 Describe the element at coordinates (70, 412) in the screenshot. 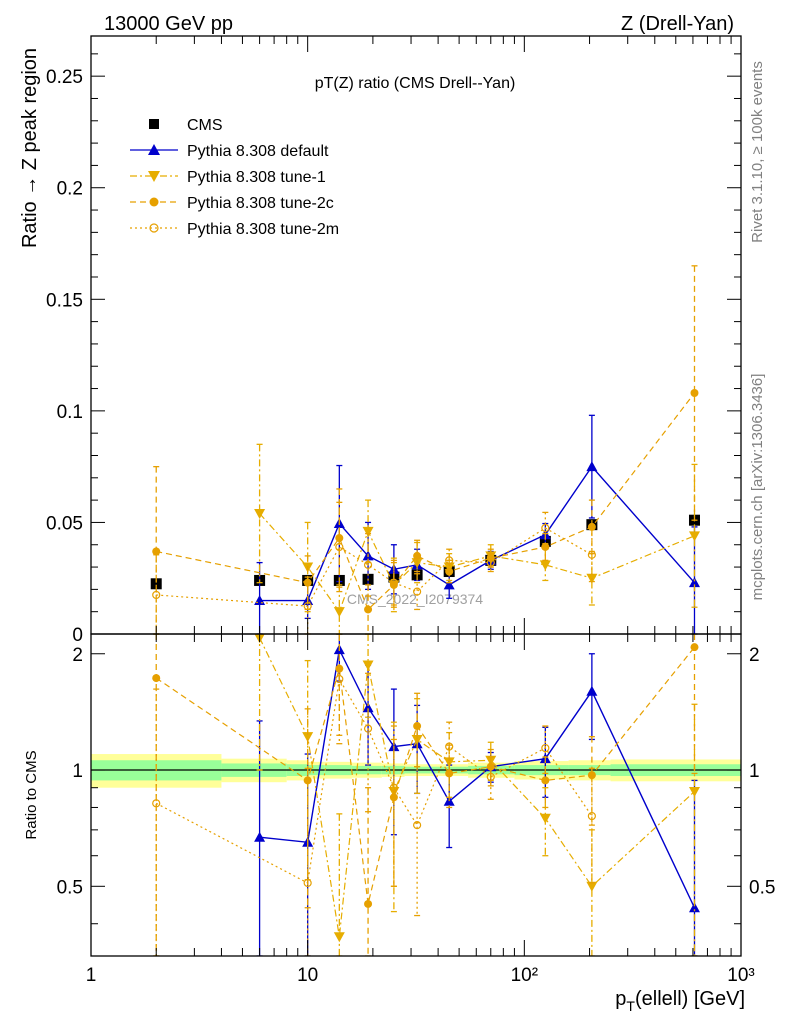

I see `main-y-tick-label: 0.1` at that location.